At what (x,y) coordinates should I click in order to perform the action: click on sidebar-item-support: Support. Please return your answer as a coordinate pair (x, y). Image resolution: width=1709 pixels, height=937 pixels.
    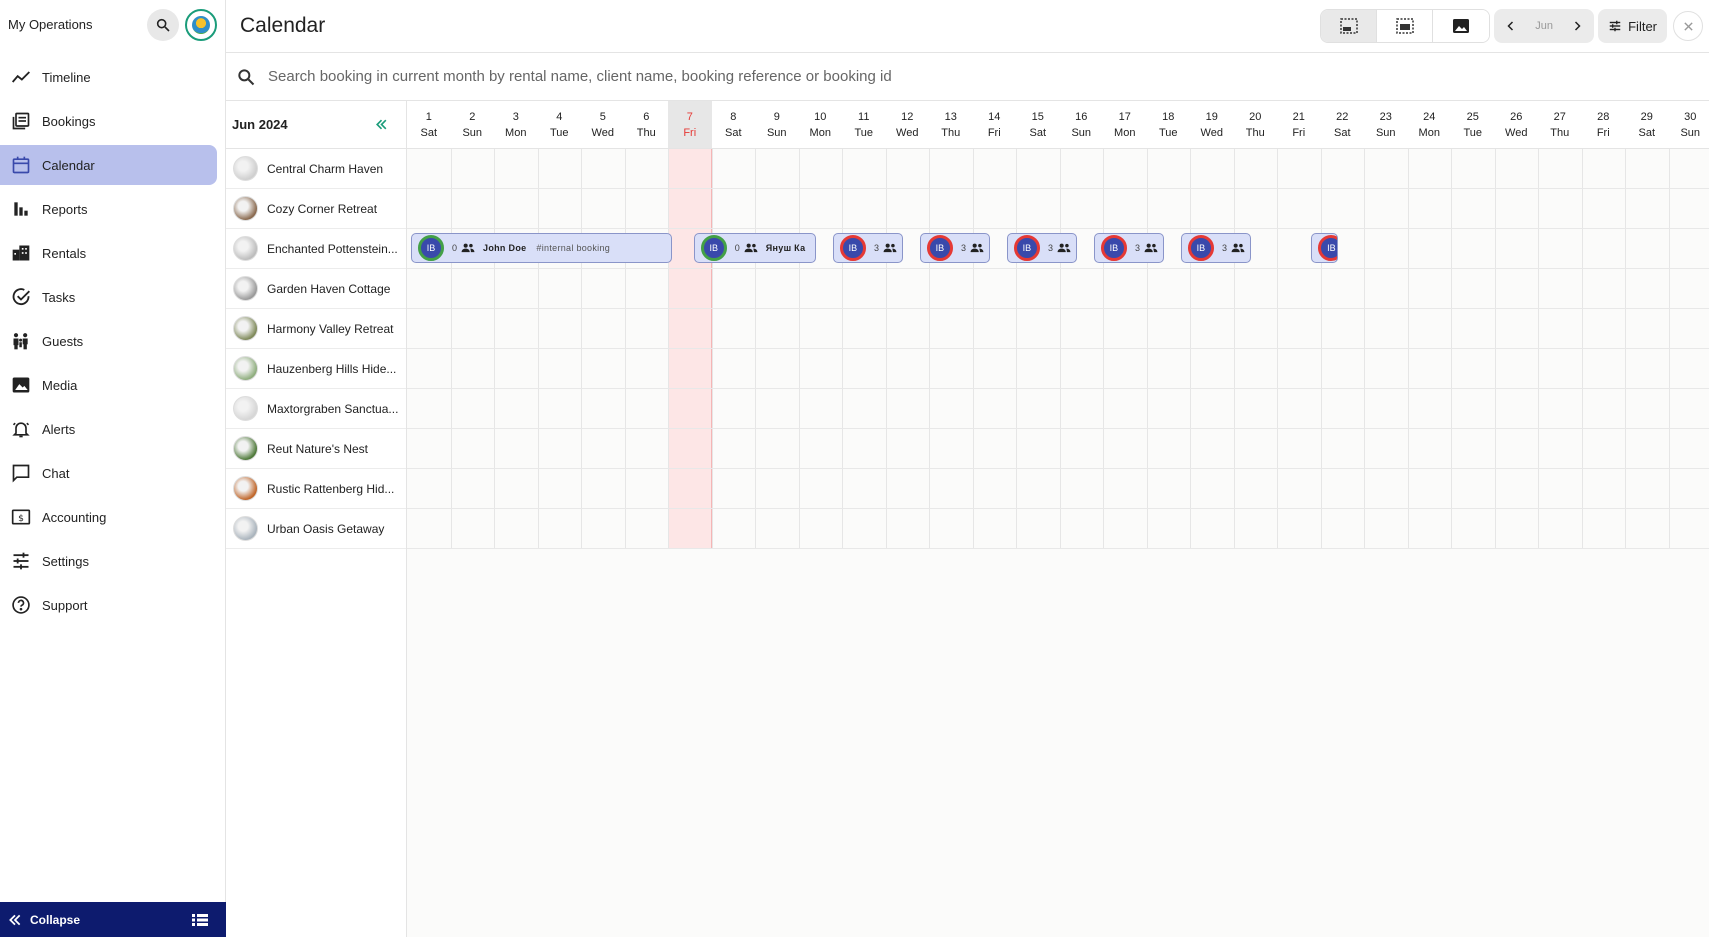
    Looking at the image, I should click on (108, 605).